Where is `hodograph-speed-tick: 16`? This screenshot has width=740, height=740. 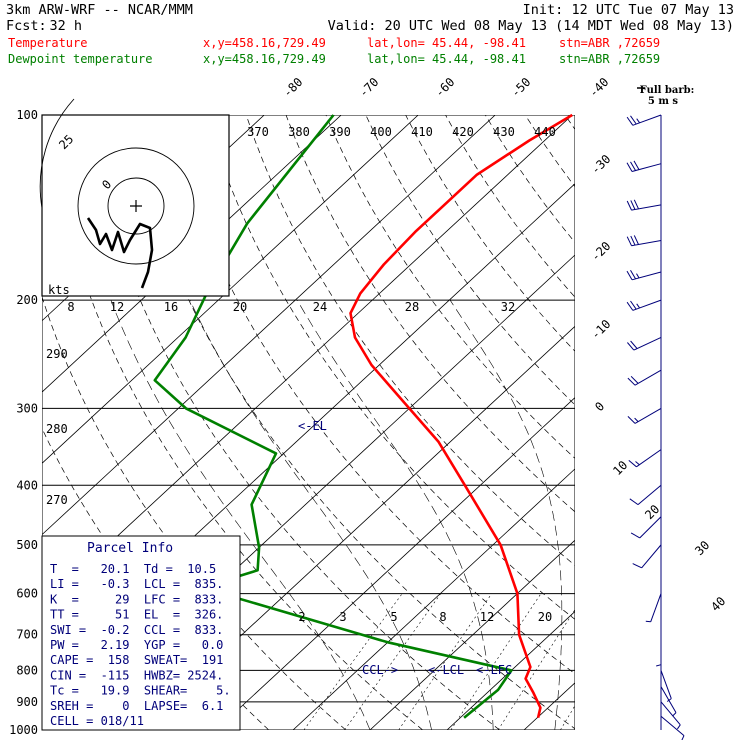
hodograph-speed-tick: 16 is located at coordinates (171, 307).